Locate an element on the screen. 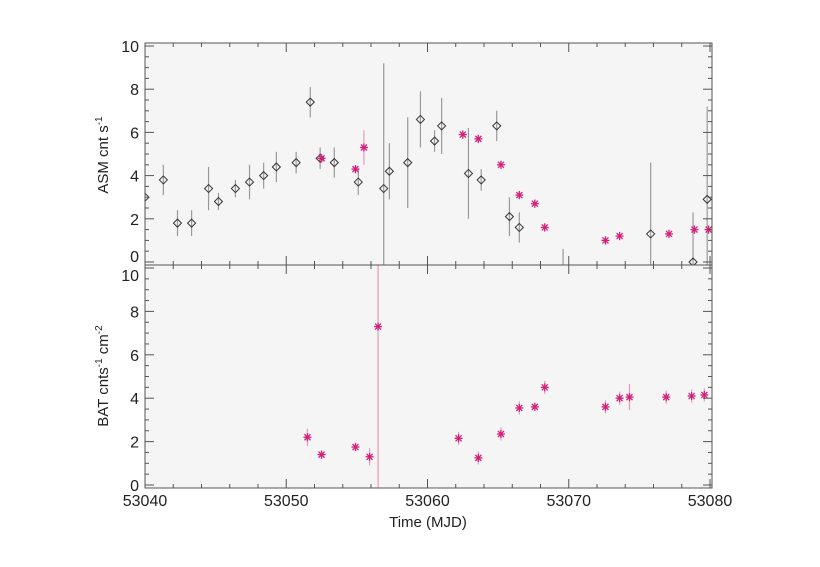 The image size is (820, 567). x-tick-label: 53050 is located at coordinates (286, 501).